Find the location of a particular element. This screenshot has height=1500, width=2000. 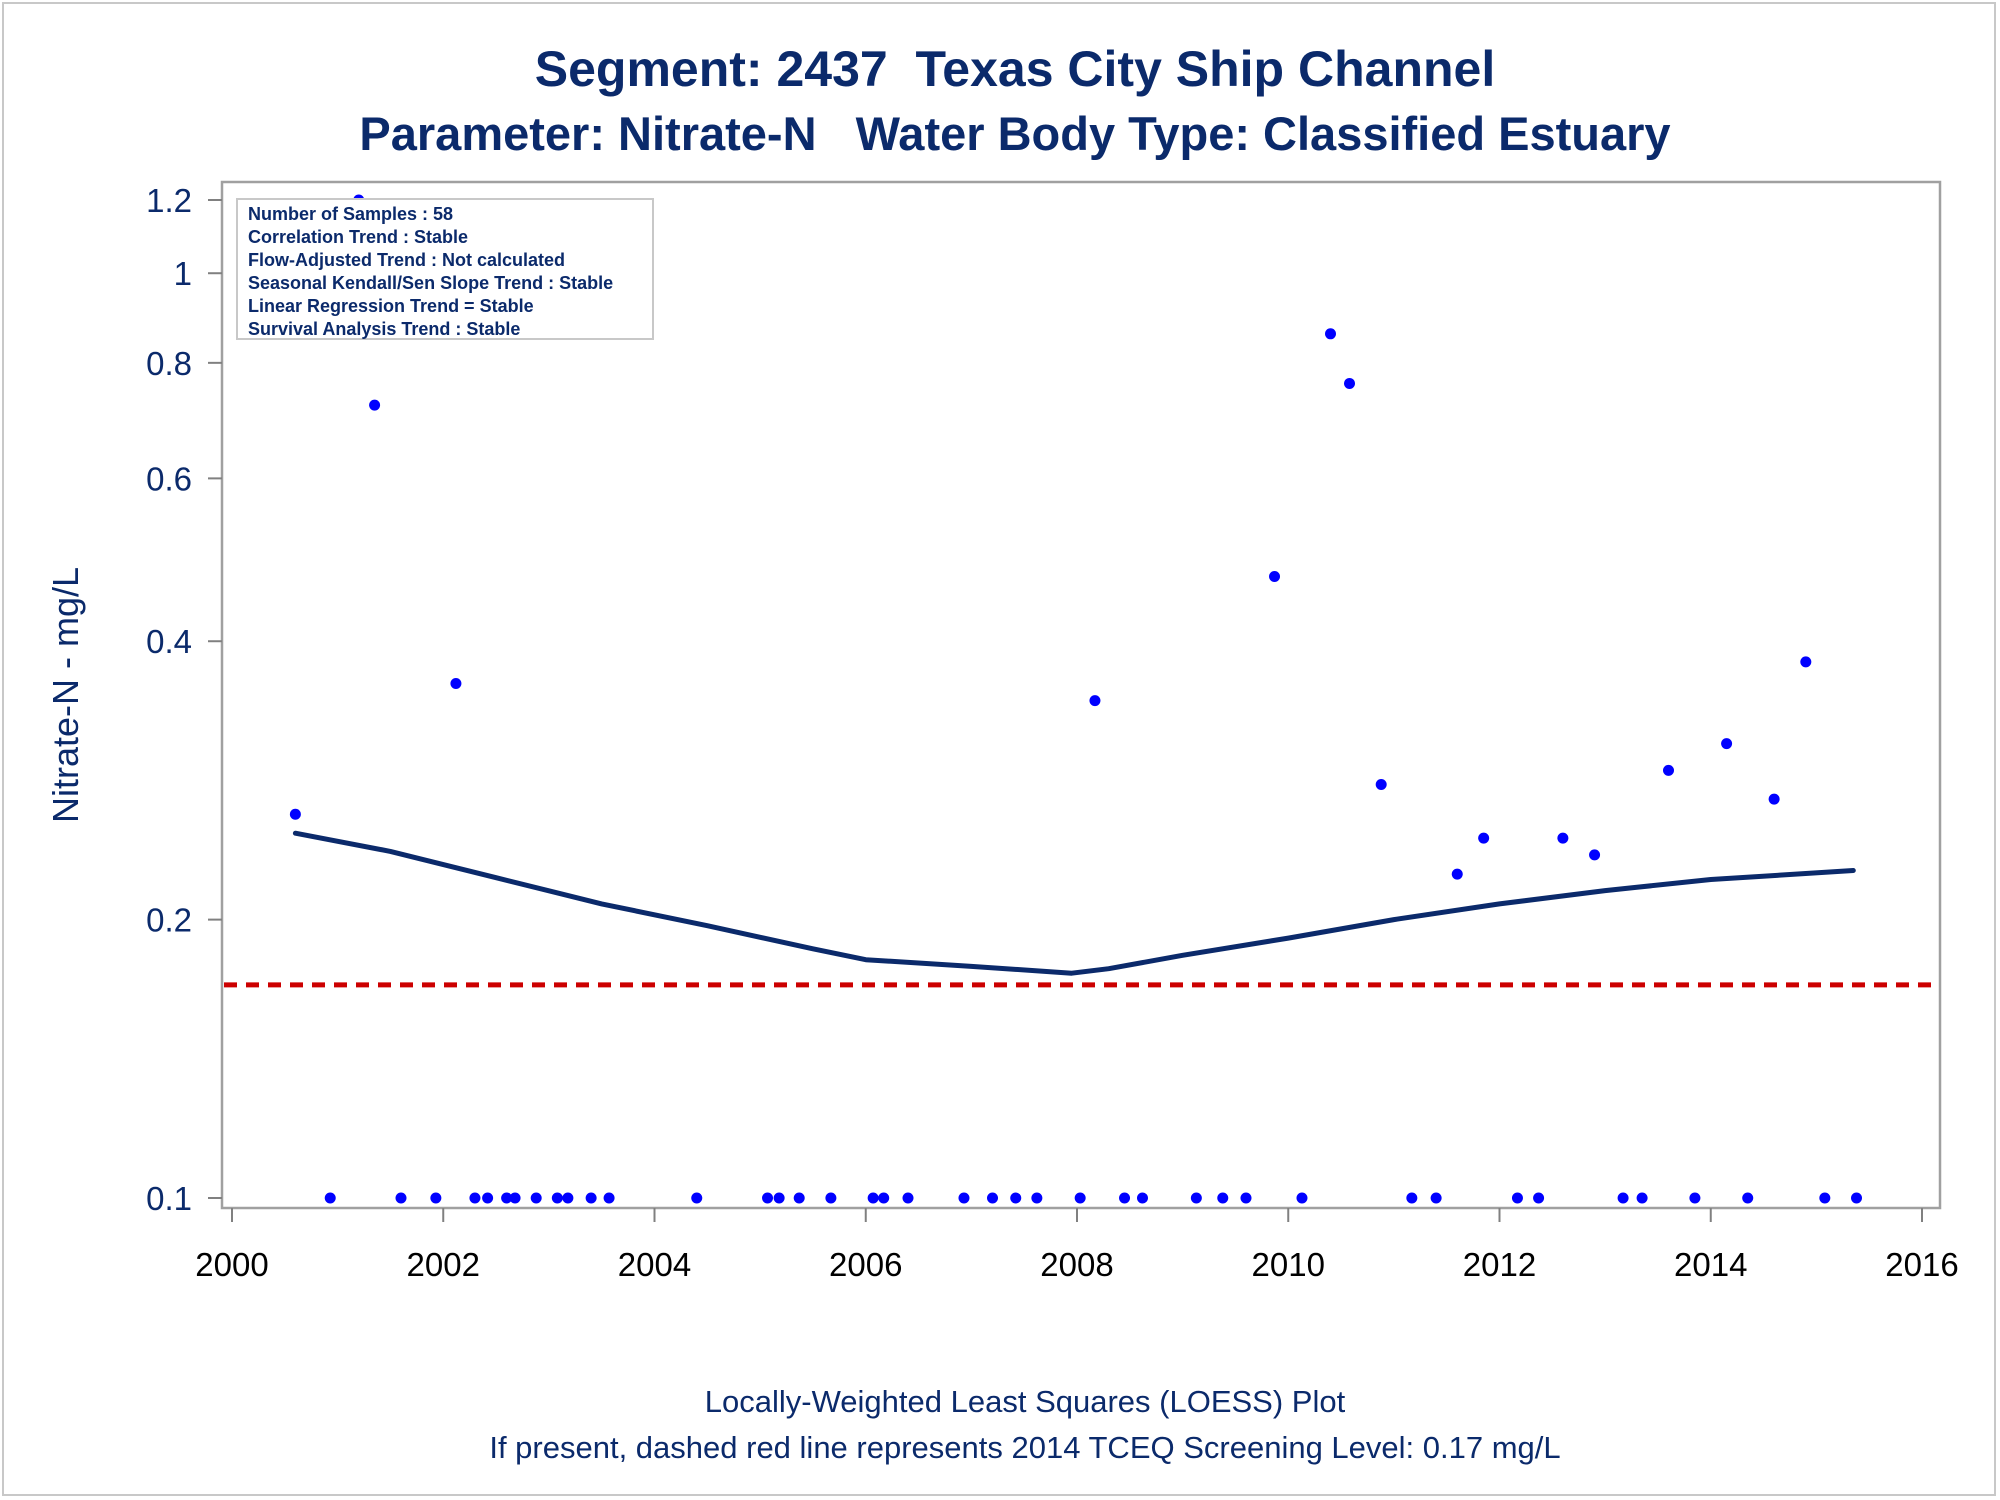

x-tick-label: 2000 is located at coordinates (231, 1264).